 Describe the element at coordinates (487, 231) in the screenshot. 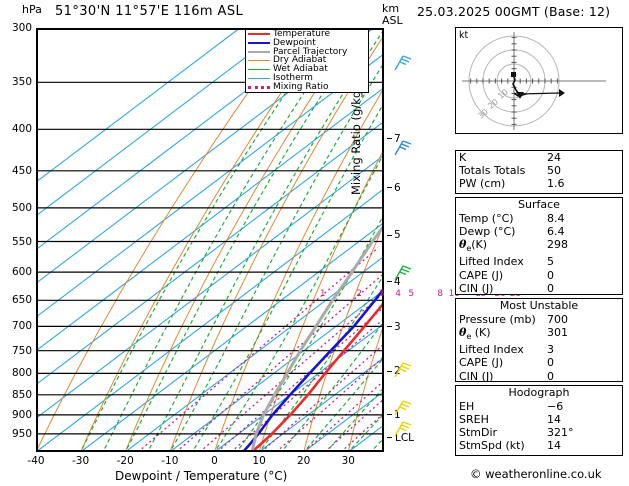

I see `surface-key: Dewp (°C)` at that location.